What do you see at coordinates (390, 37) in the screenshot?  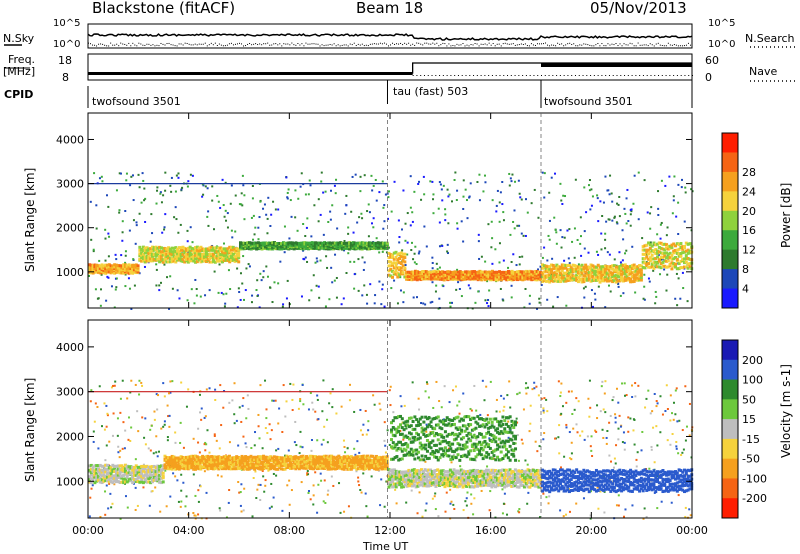 I see `nsky-line` at bounding box center [390, 37].